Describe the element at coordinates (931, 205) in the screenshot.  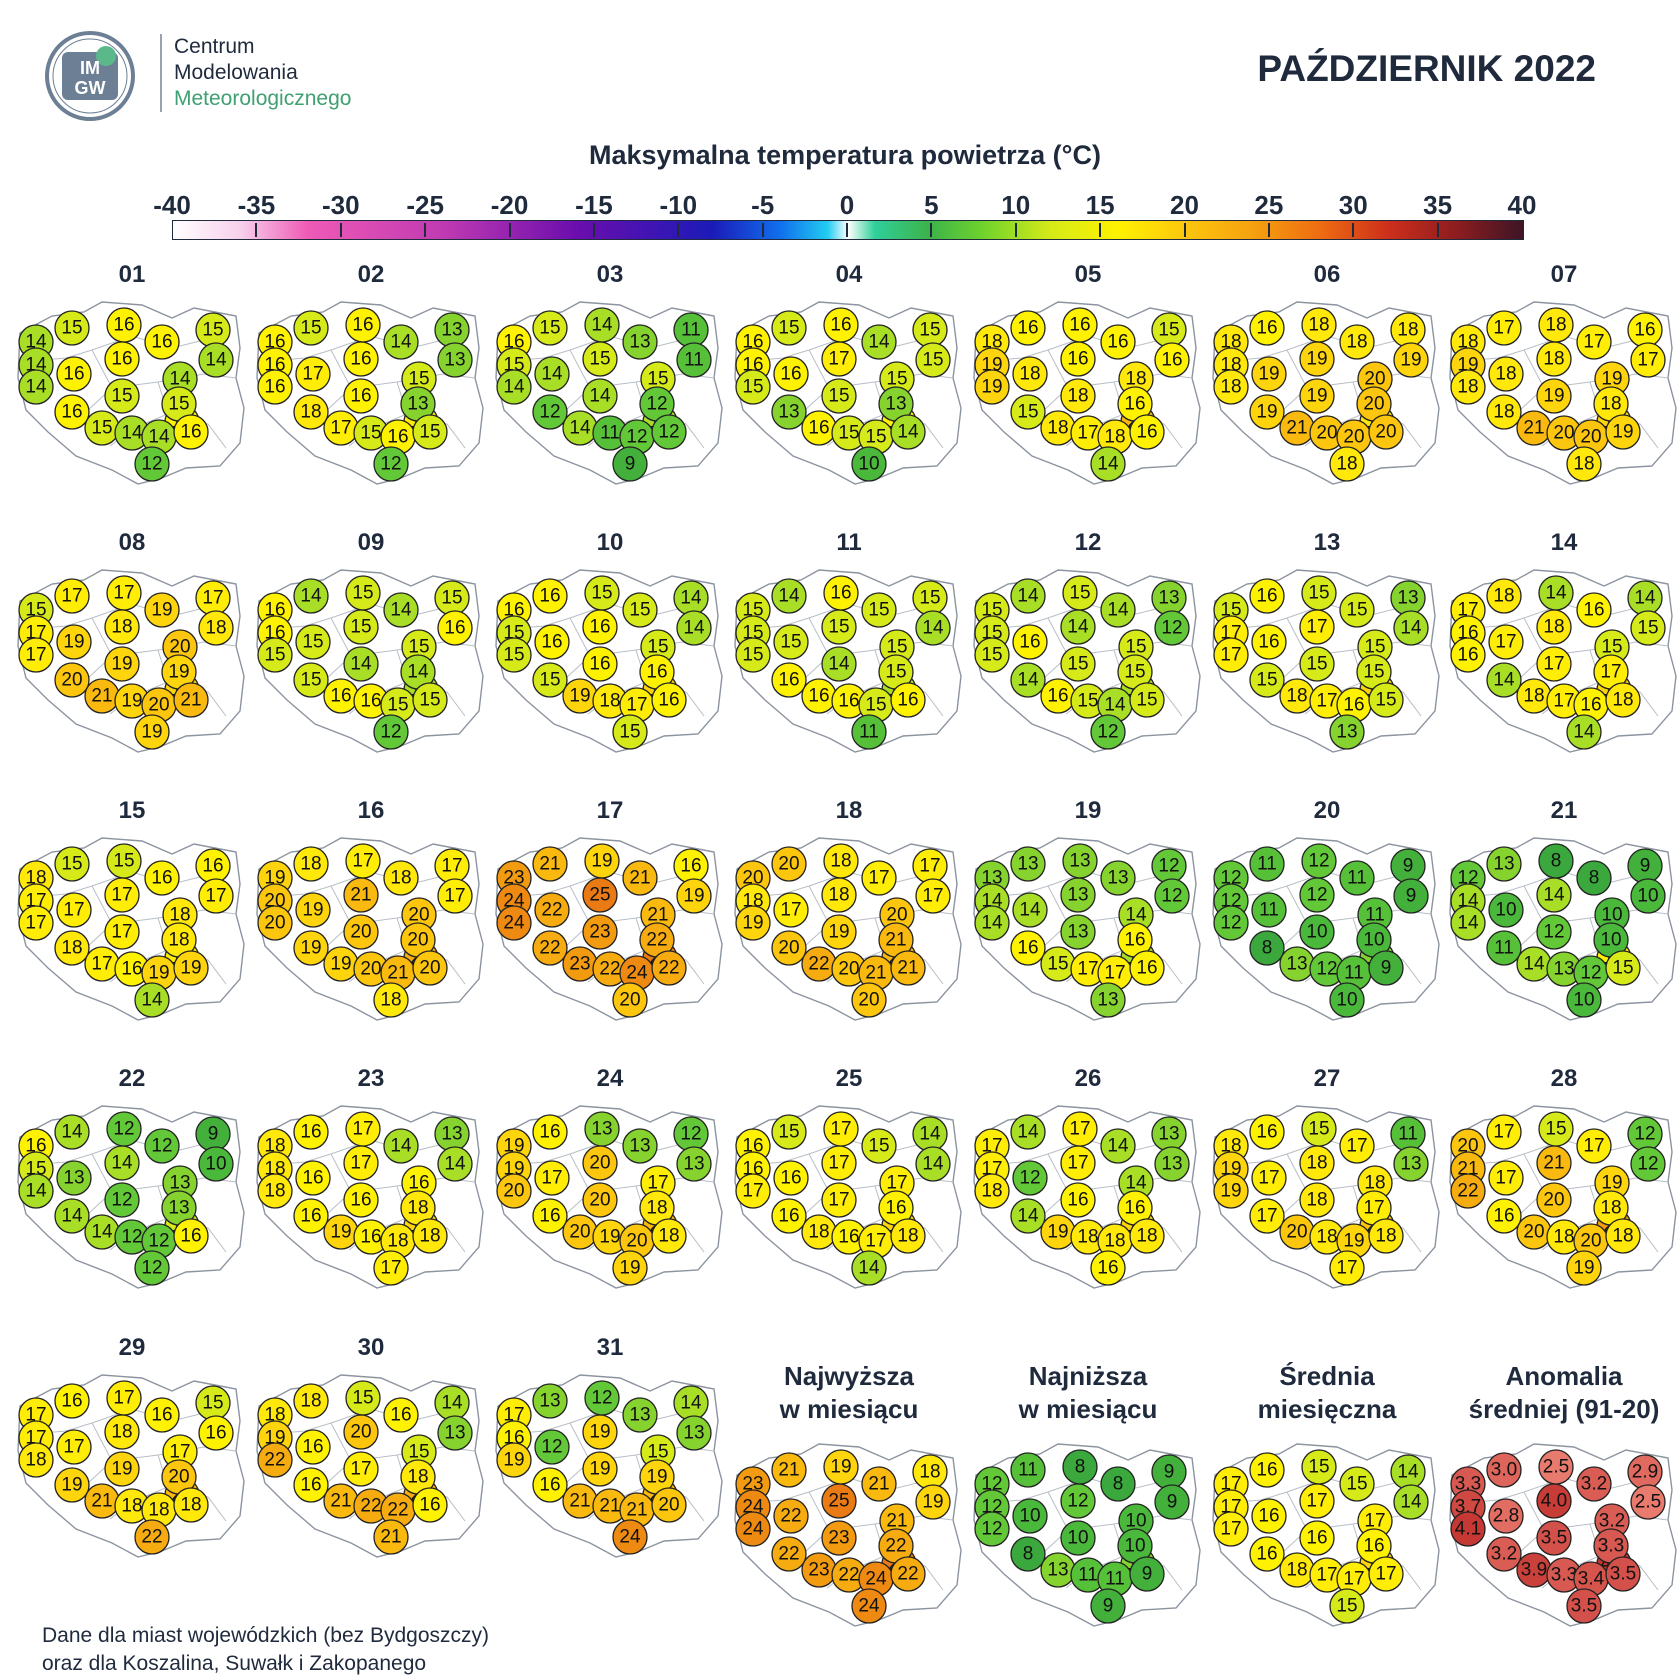
I see `scale-tick-label: 5` at that location.